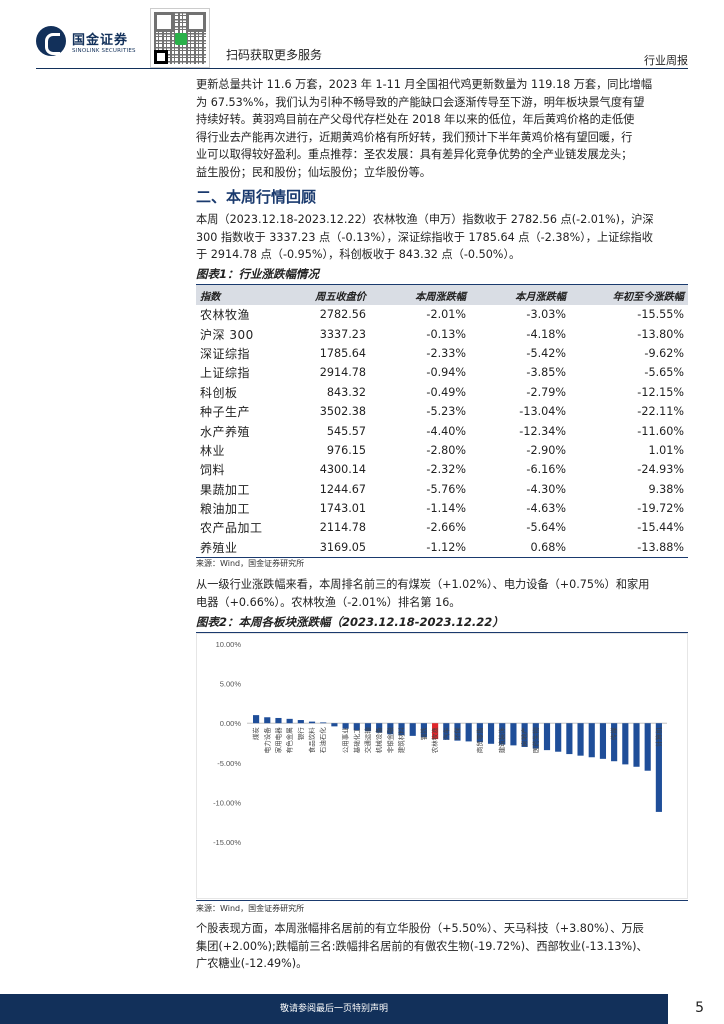  What do you see at coordinates (664, 373) in the screenshot?
I see `value-cell: -5.65%` at bounding box center [664, 373].